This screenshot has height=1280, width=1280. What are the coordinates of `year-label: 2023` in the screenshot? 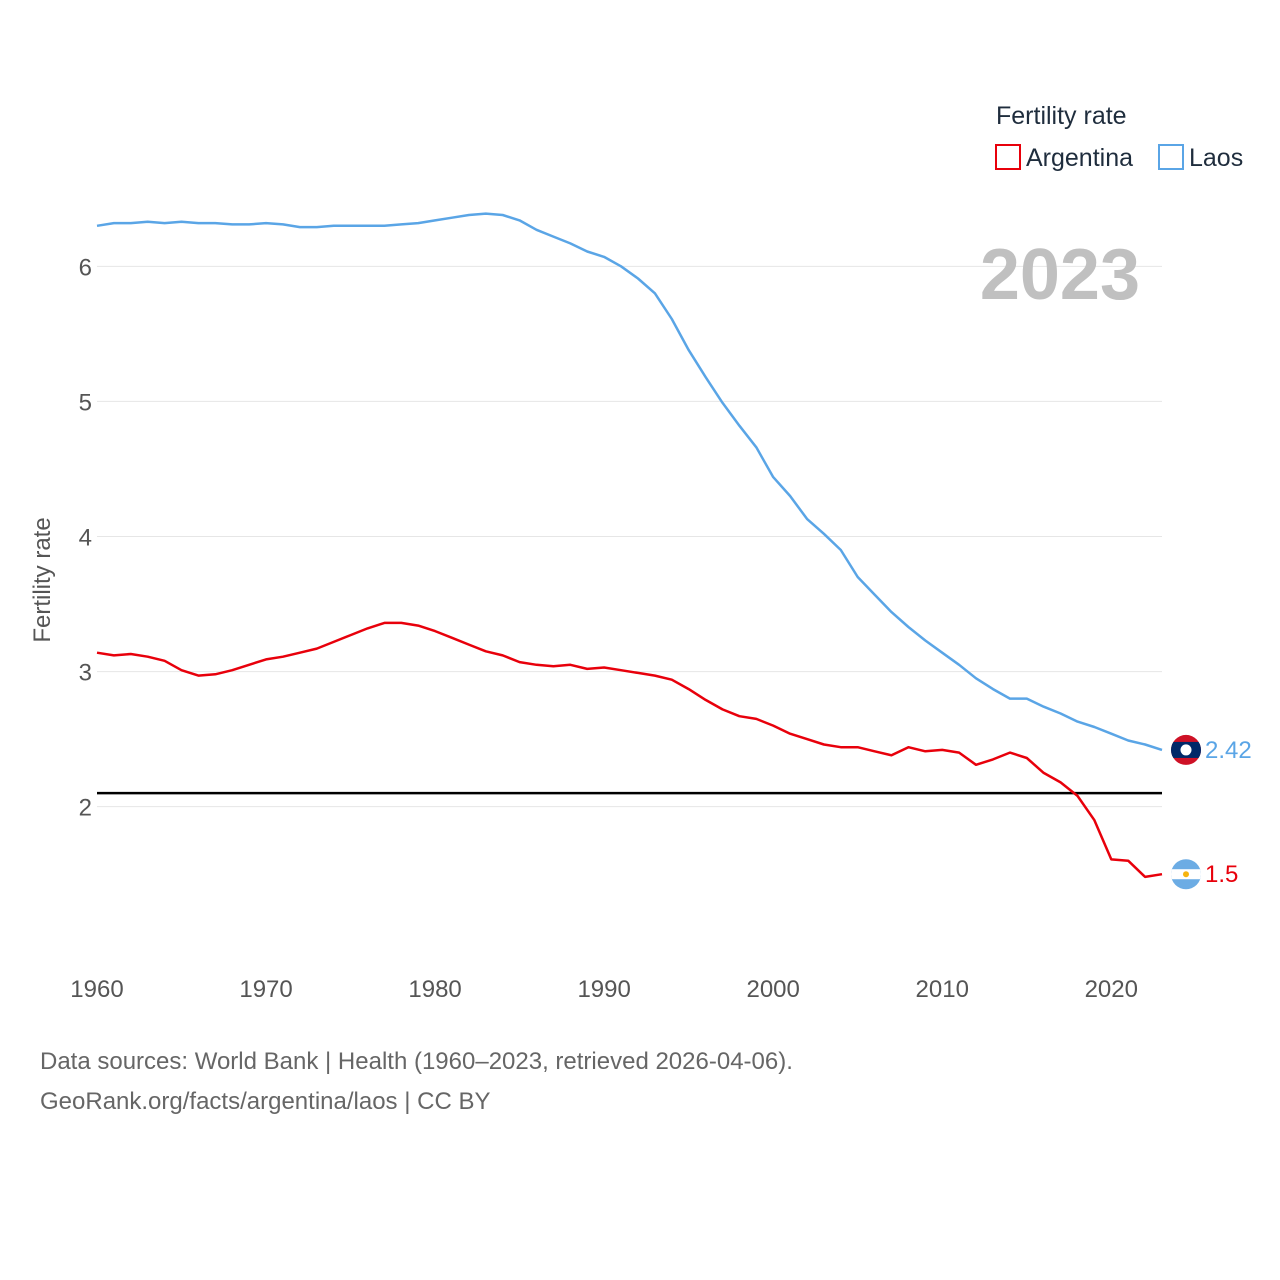 It's located at (1060, 275).